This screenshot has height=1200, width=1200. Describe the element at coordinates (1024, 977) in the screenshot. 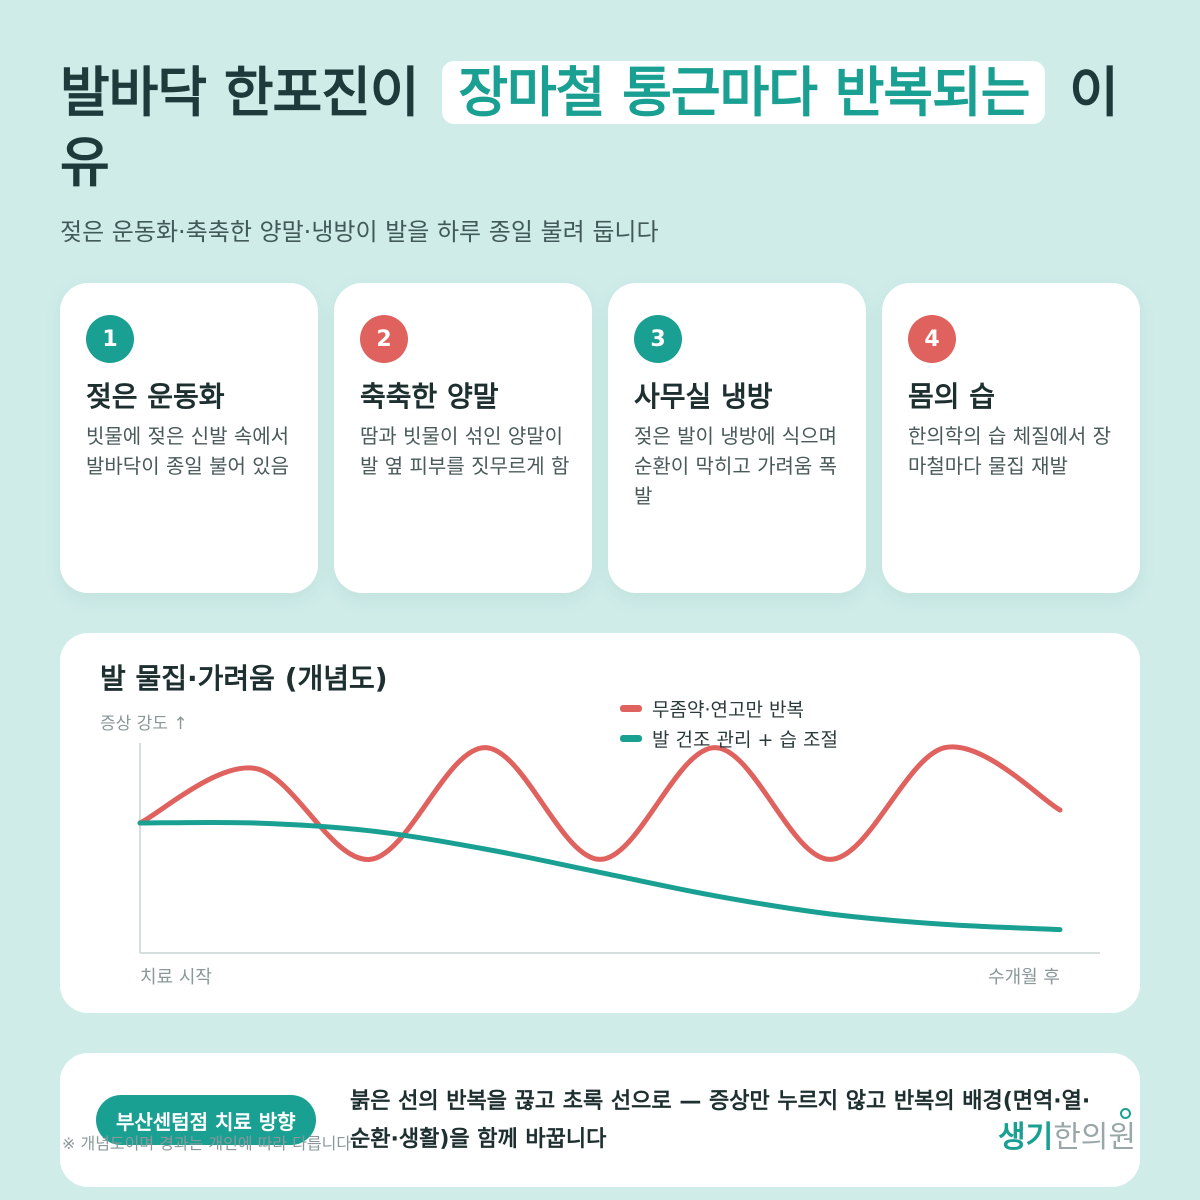

I see `x-axis-end-label: 수개월 후` at that location.